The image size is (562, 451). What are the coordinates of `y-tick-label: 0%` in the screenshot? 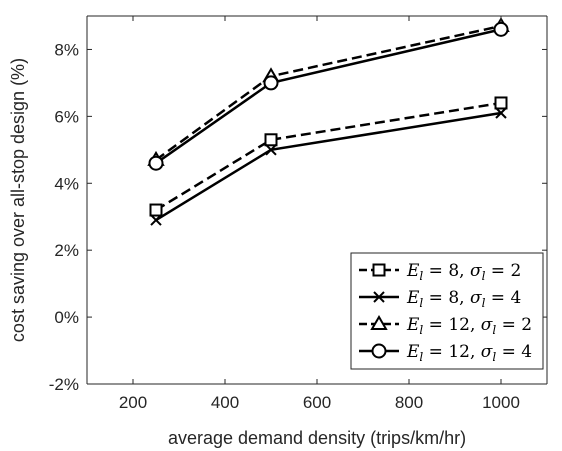 It's located at (66, 317).